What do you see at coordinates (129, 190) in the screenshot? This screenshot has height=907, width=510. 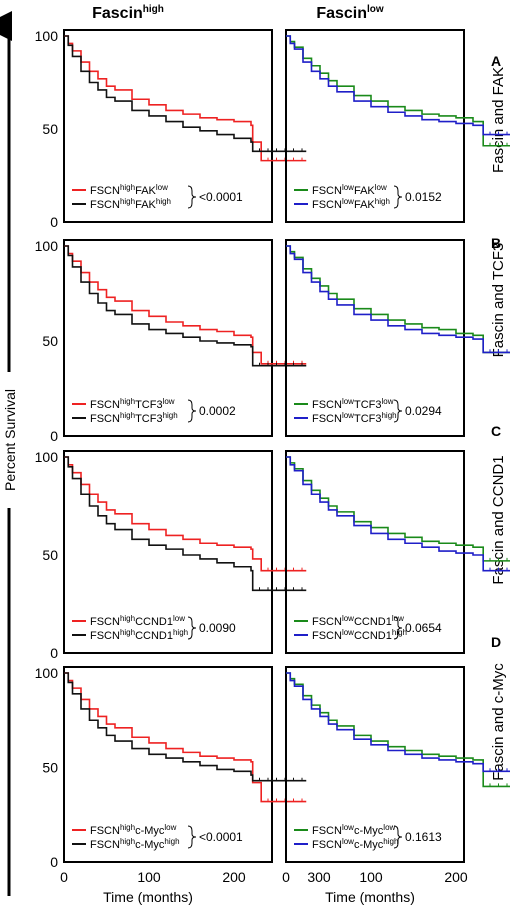 I see `legend-label: FSCNhighFAKlow` at bounding box center [129, 190].